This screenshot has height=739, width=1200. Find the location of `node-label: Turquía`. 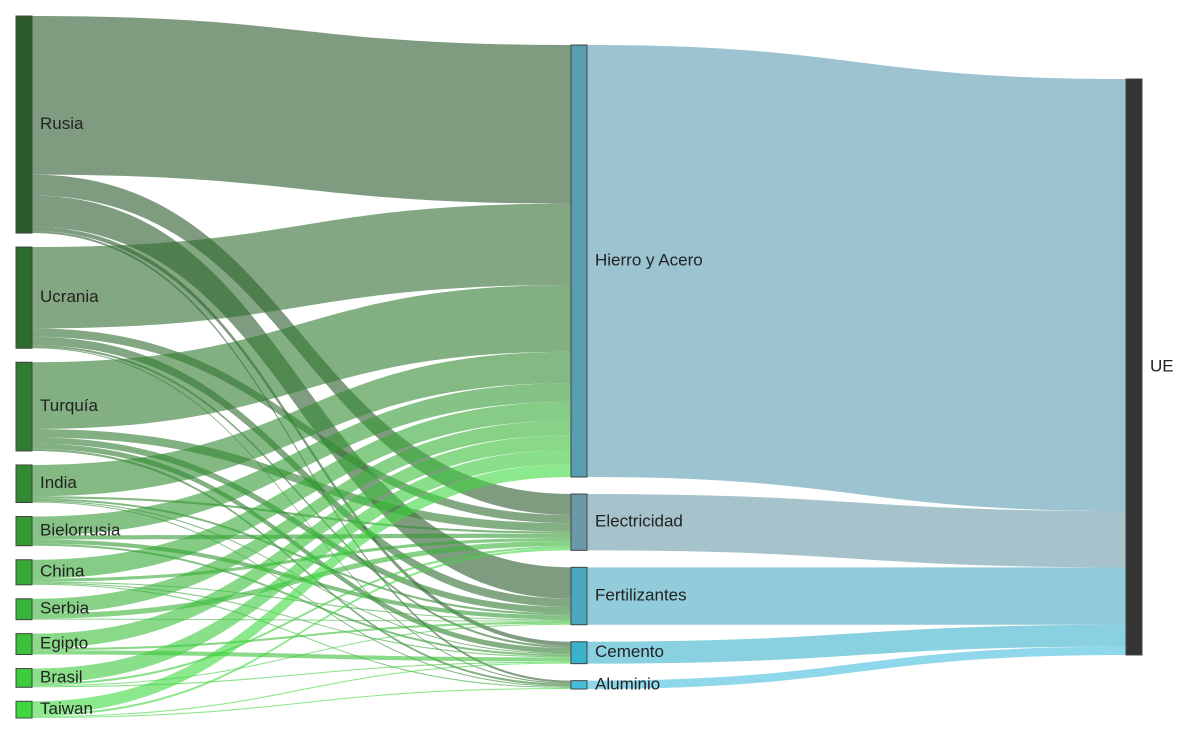

node-label: Turquía is located at coordinates (69, 405).